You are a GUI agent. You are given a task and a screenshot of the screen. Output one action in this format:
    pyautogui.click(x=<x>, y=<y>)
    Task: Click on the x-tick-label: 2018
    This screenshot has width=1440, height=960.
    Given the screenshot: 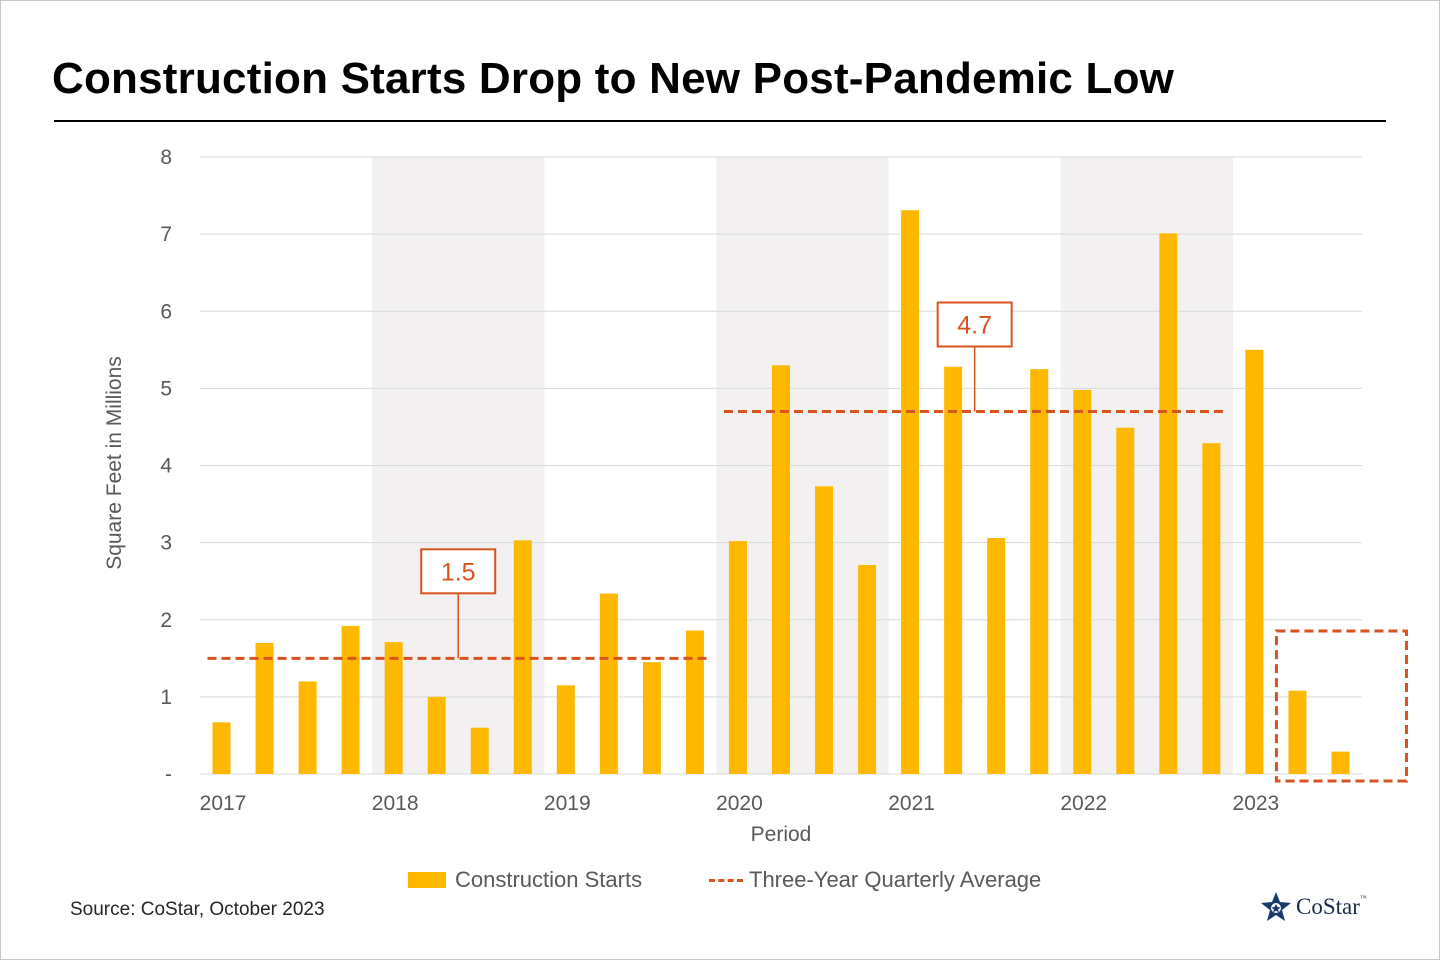 What is the action you would take?
    pyautogui.click(x=395, y=803)
    